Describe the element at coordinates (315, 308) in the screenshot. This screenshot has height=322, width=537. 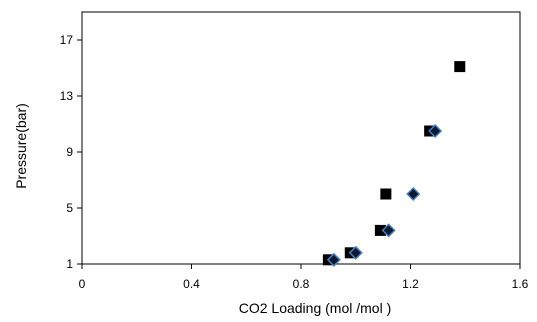
I see `x-axis-title: CO2 Loading (mol /mol )` at that location.